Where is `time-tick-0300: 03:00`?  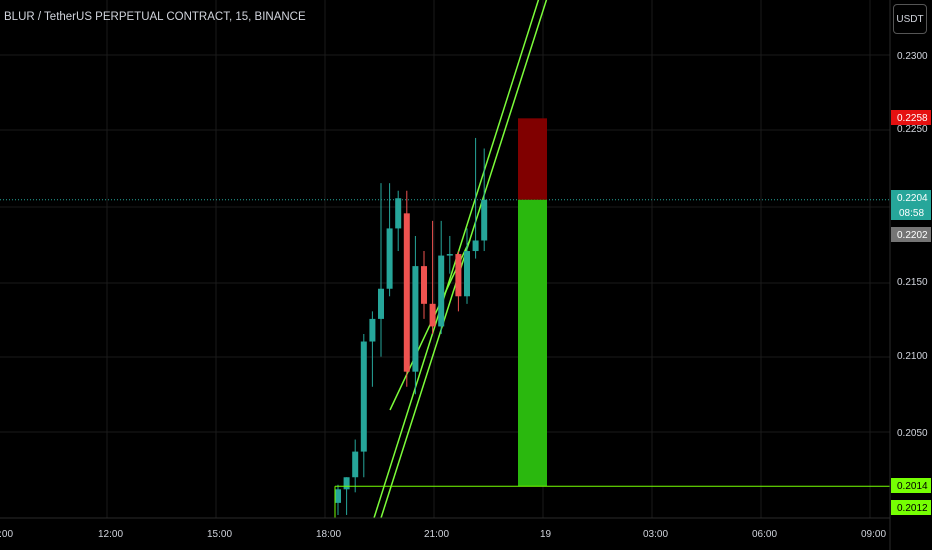 time-tick-0300: 03:00 is located at coordinates (655, 534).